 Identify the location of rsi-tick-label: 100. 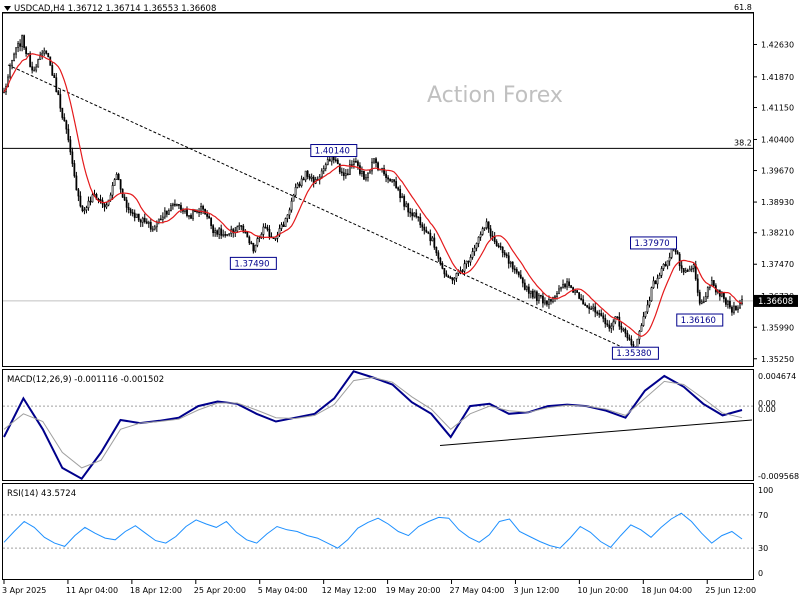
(765, 490).